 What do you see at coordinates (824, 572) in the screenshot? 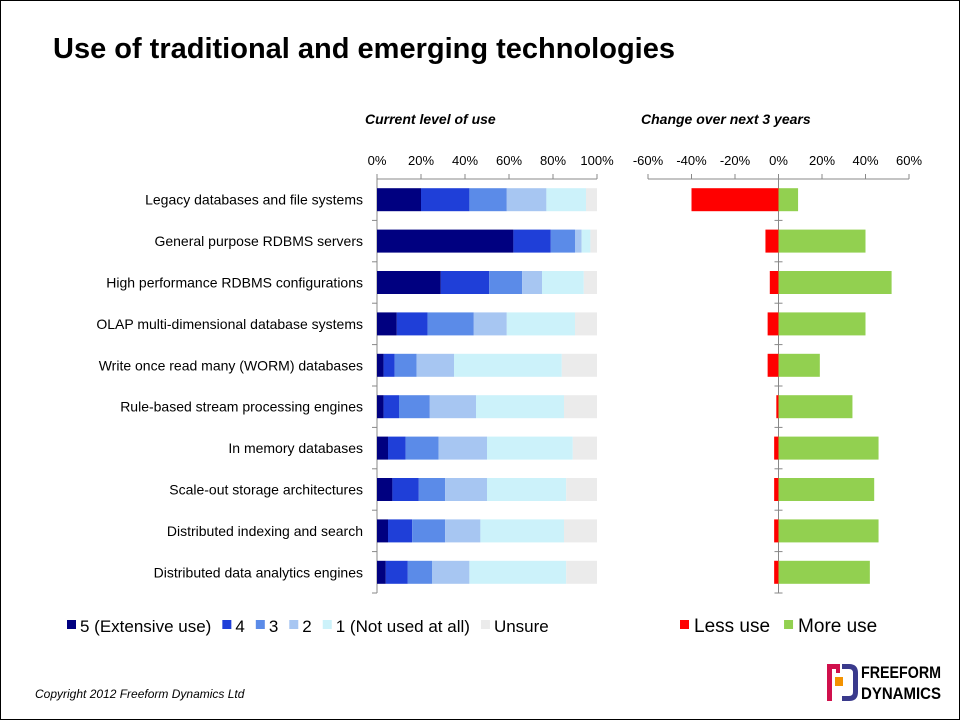
I see `bar-more-use-distributed-data-analytics-engines` at bounding box center [824, 572].